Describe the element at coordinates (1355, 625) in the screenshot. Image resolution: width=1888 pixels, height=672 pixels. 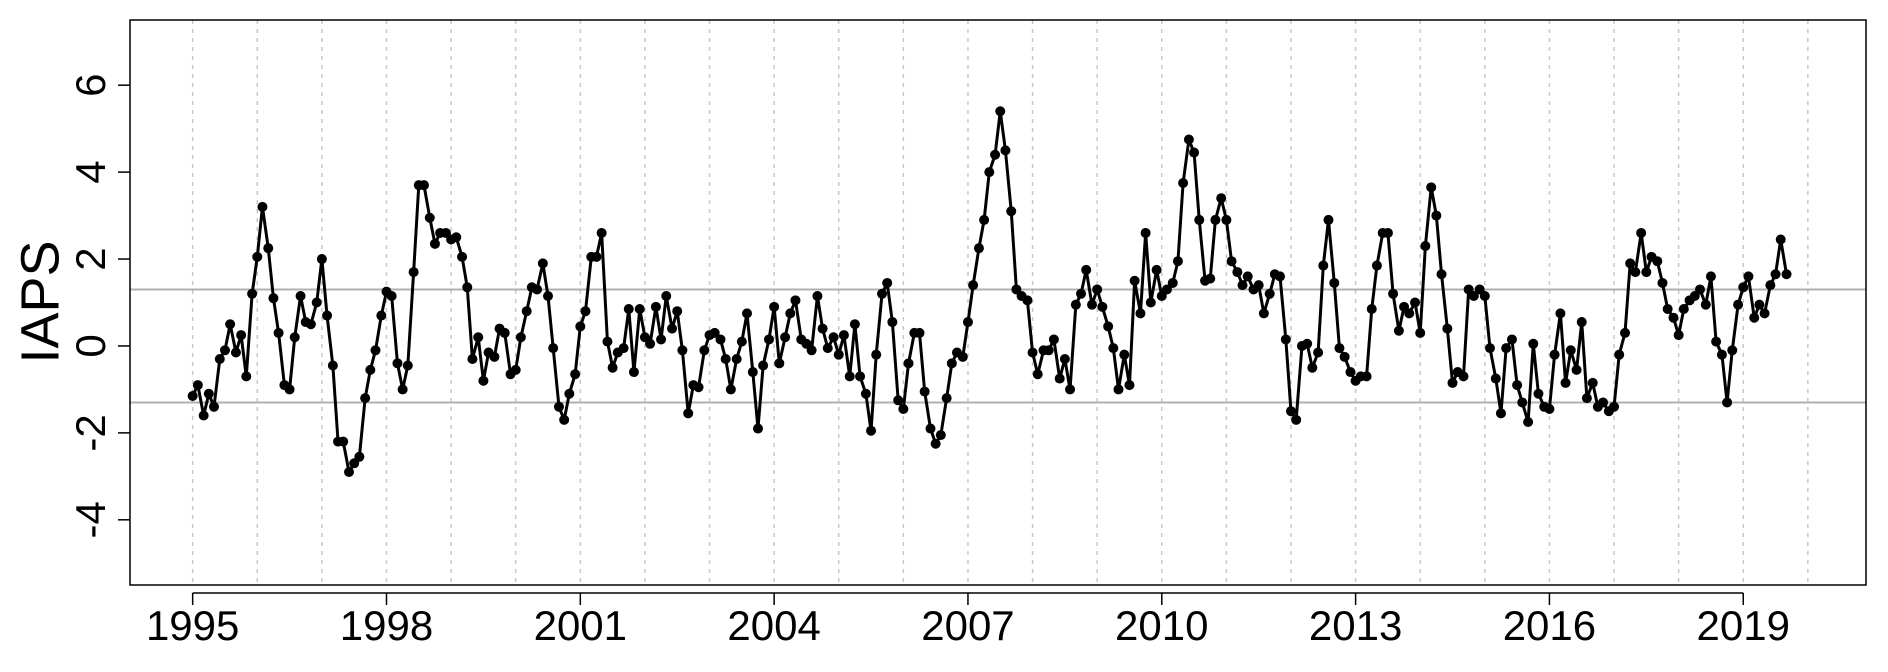
I see `x-tick-label: 2013` at that location.